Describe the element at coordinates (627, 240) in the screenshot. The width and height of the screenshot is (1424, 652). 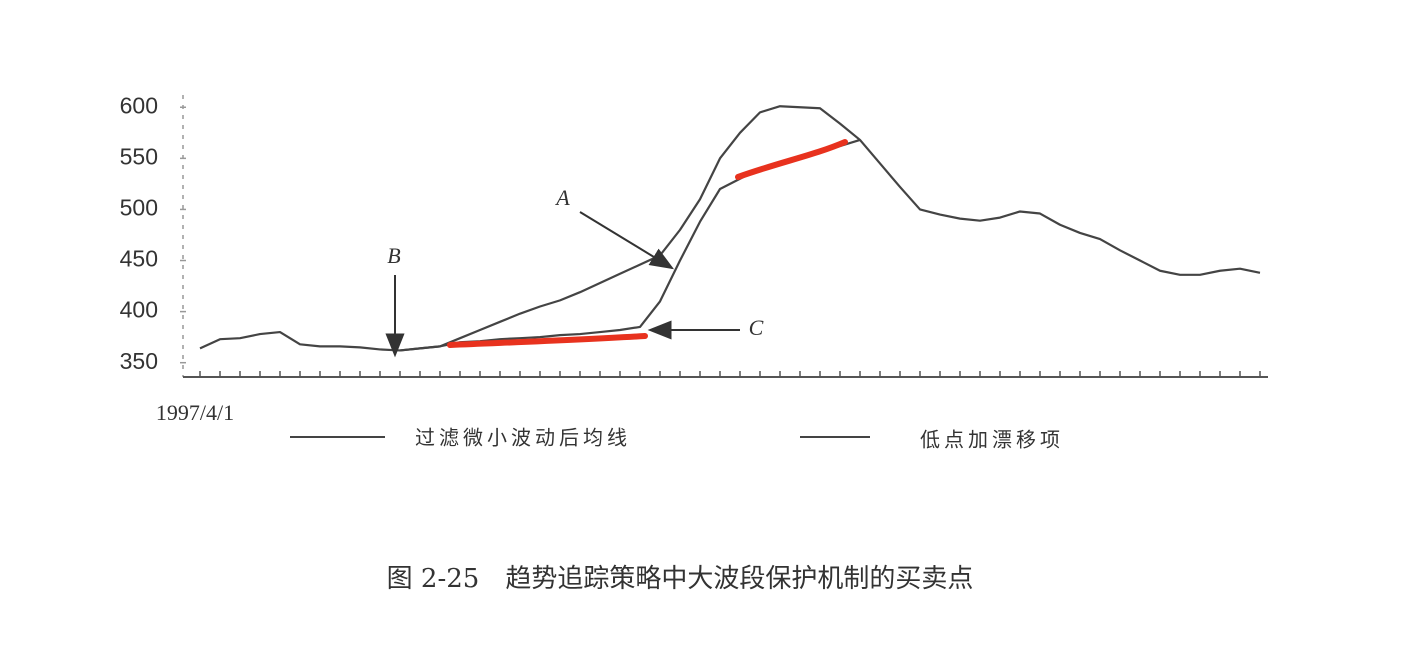
I see `arrow` at that location.